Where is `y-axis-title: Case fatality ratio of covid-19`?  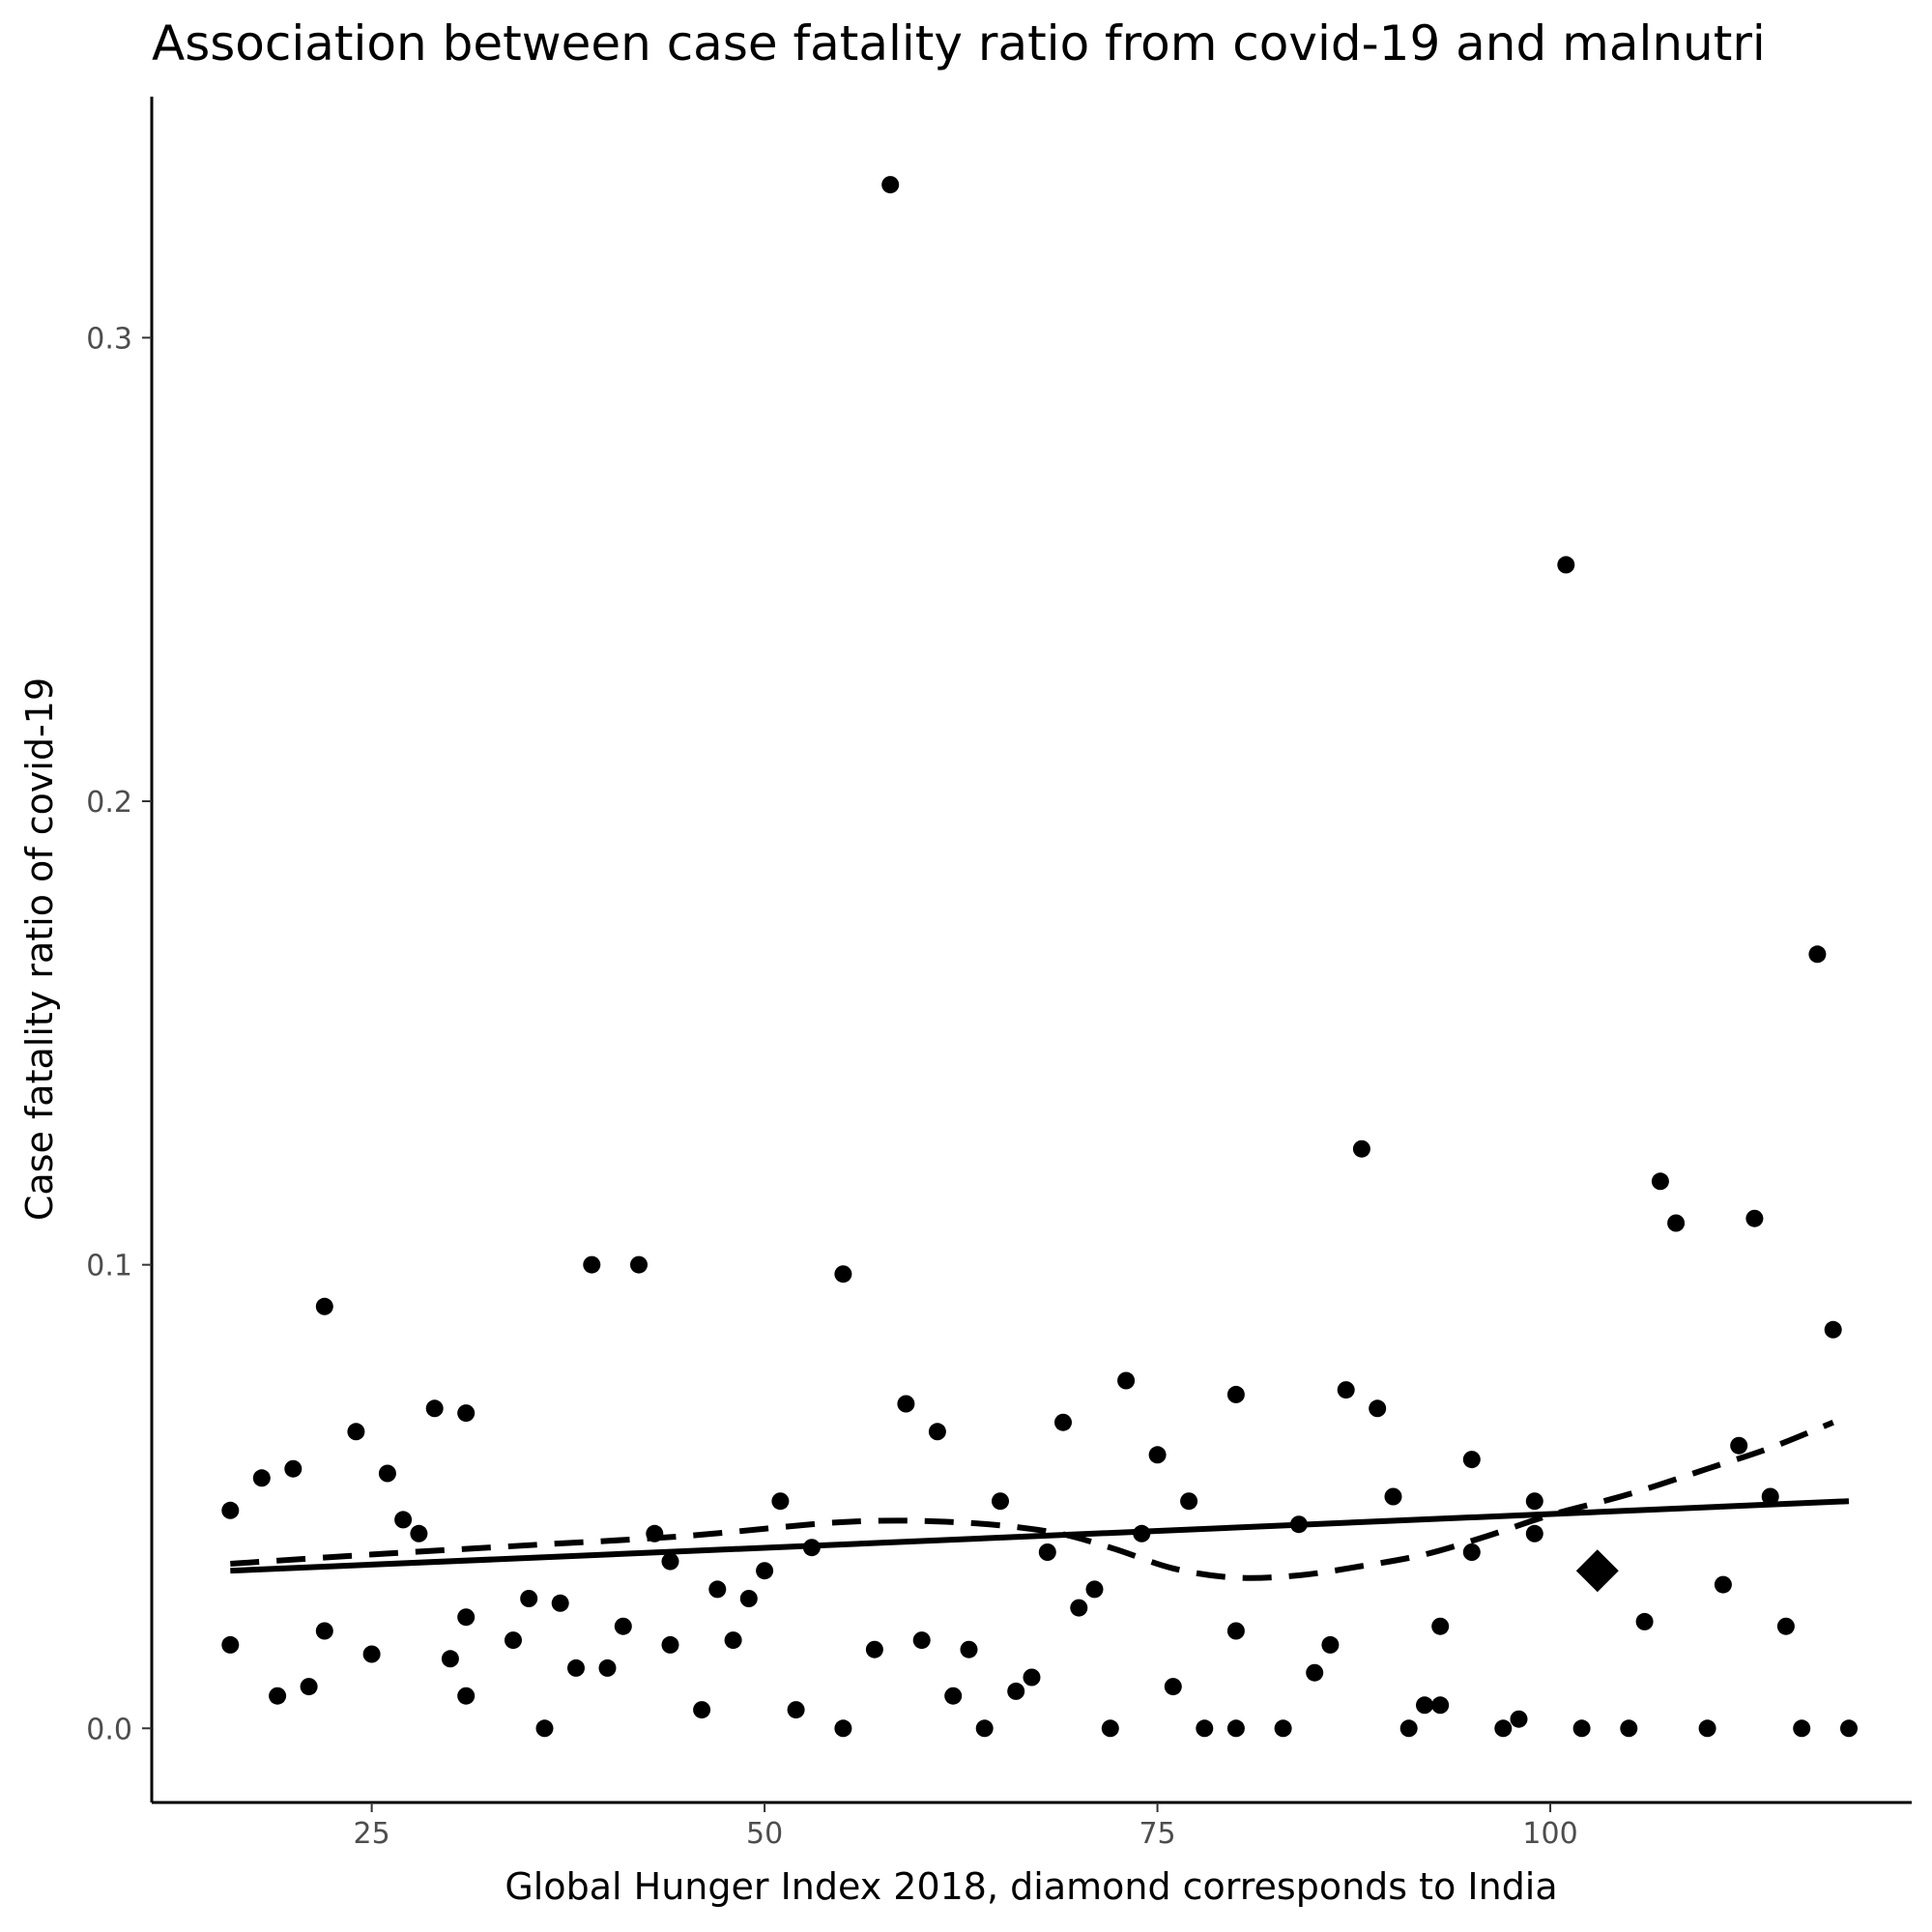 y-axis-title: Case fatality ratio of covid-19 is located at coordinates (39, 949).